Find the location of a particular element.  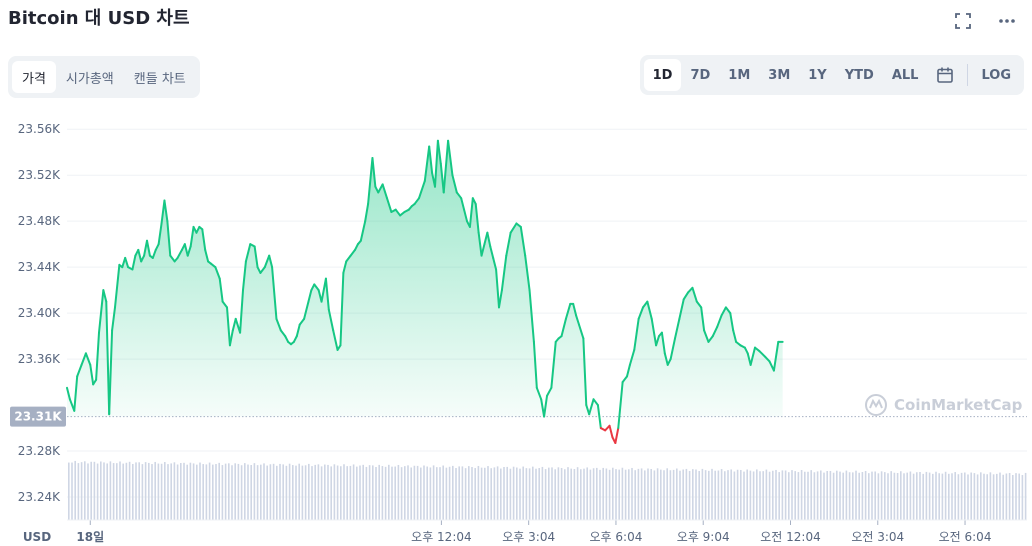

y-tick-label: 23.28K is located at coordinates (39, 451).